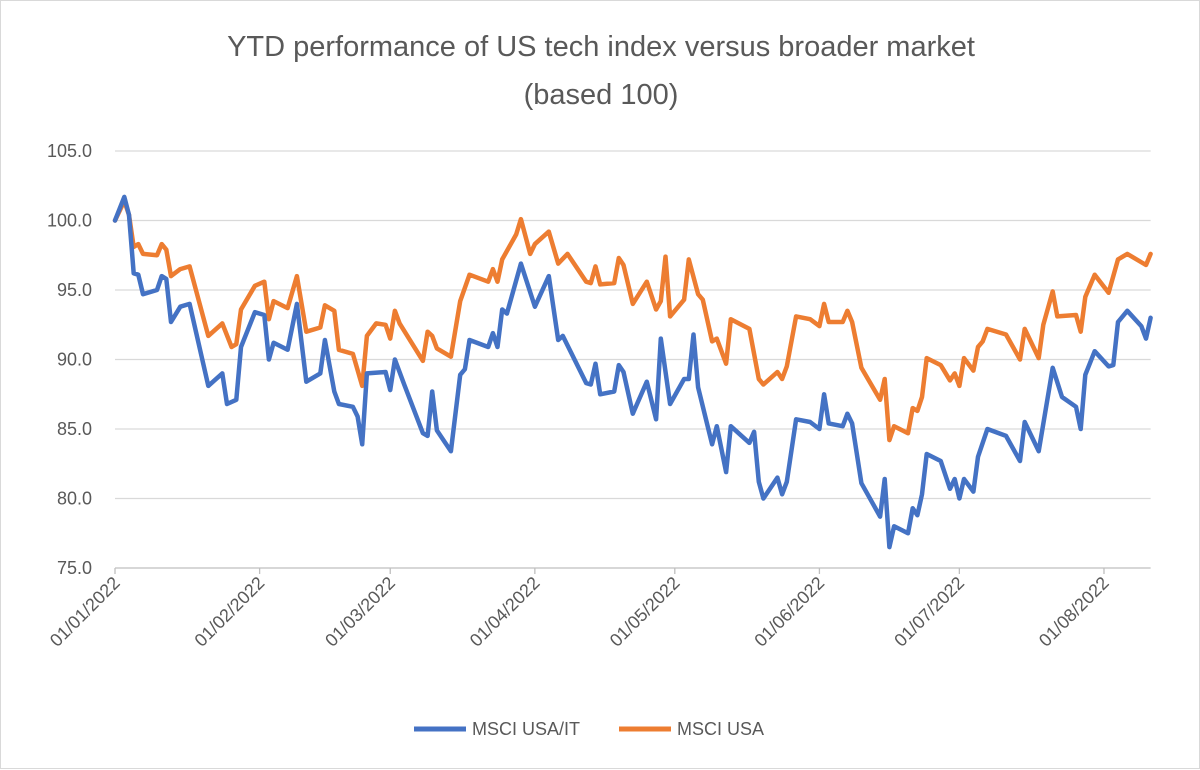  What do you see at coordinates (645, 612) in the screenshot?
I see `x-tick-label: 01/05/2022` at bounding box center [645, 612].